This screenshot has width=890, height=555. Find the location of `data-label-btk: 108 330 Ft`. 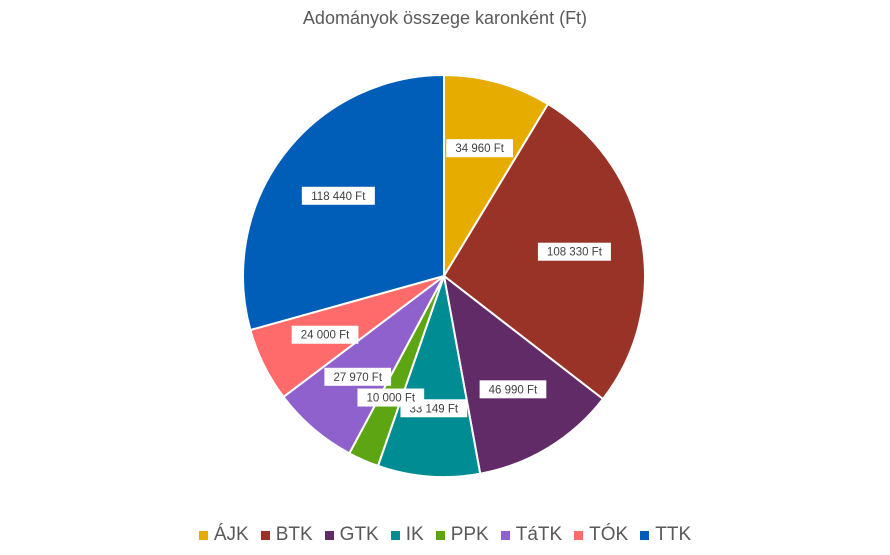

data-label-btk: 108 330 Ft is located at coordinates (574, 251).